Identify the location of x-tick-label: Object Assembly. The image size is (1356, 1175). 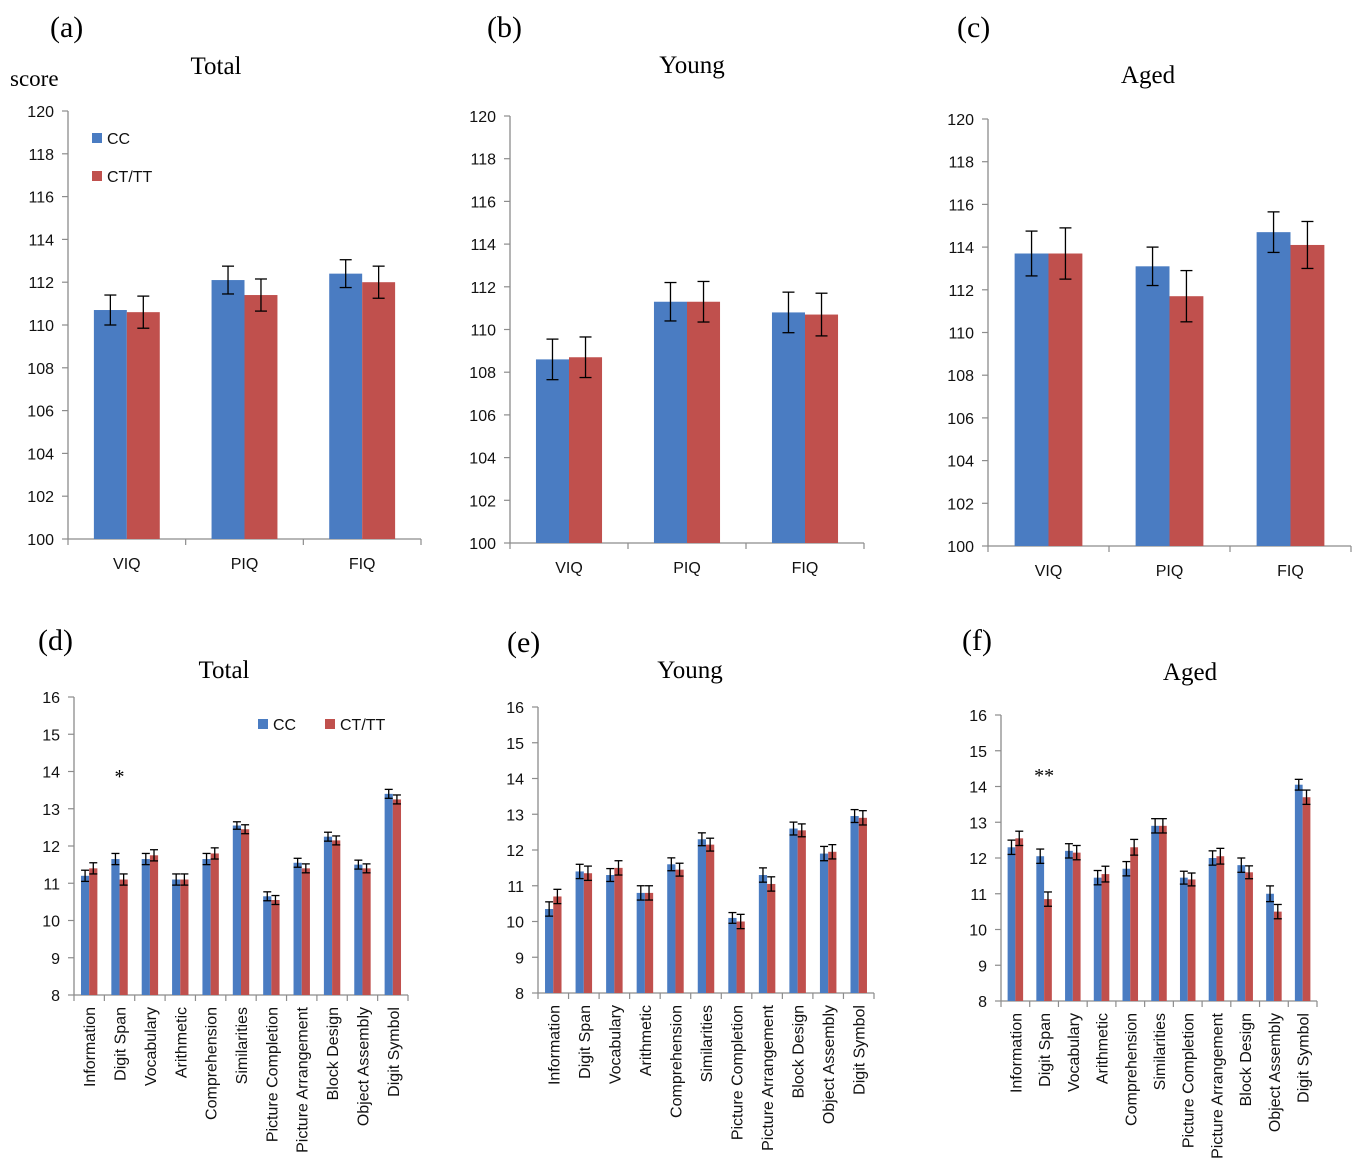
(829, 1064).